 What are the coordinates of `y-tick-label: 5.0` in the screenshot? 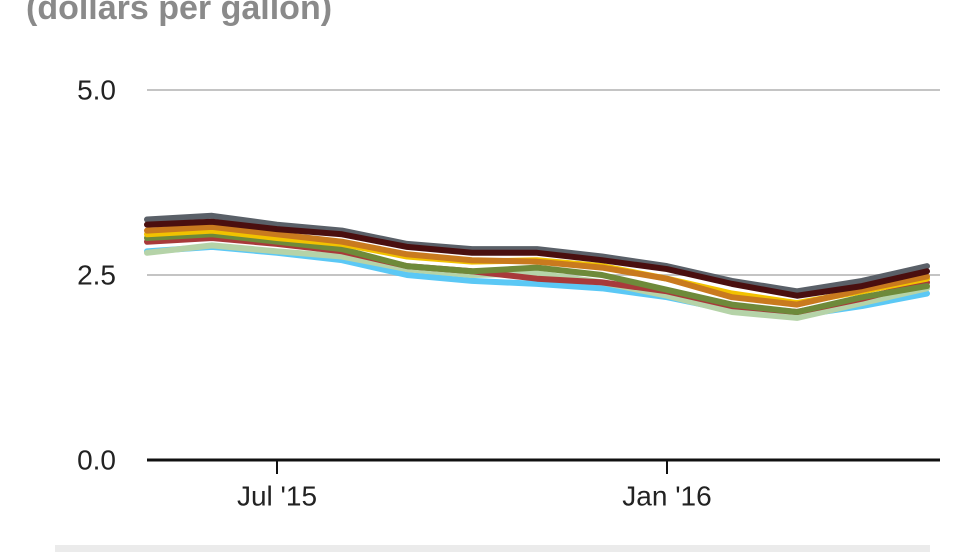 It's located at (96, 89).